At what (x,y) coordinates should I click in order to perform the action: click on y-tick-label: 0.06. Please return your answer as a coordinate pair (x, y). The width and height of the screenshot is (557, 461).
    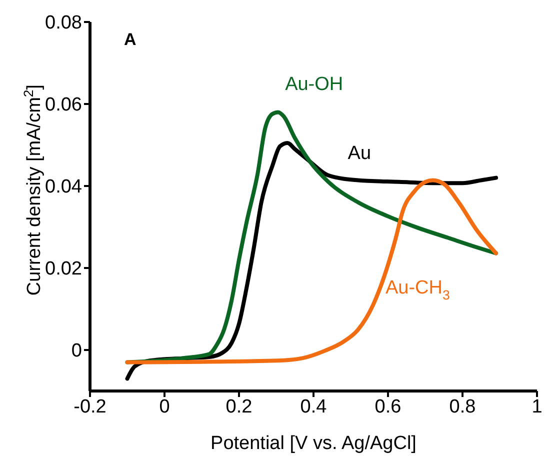
    Looking at the image, I should click on (63, 105).